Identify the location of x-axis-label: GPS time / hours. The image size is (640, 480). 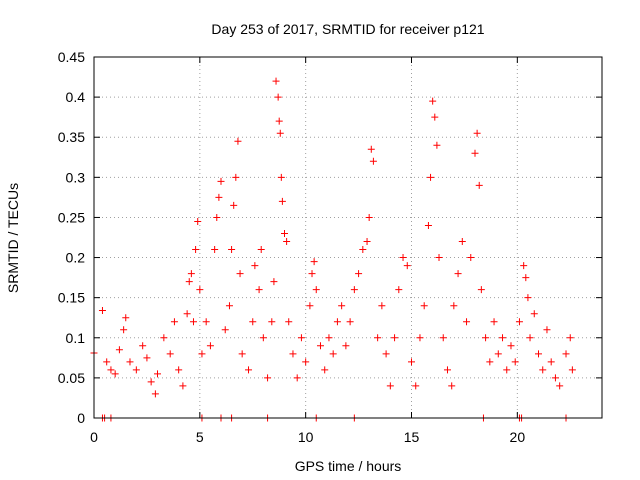
(348, 466).